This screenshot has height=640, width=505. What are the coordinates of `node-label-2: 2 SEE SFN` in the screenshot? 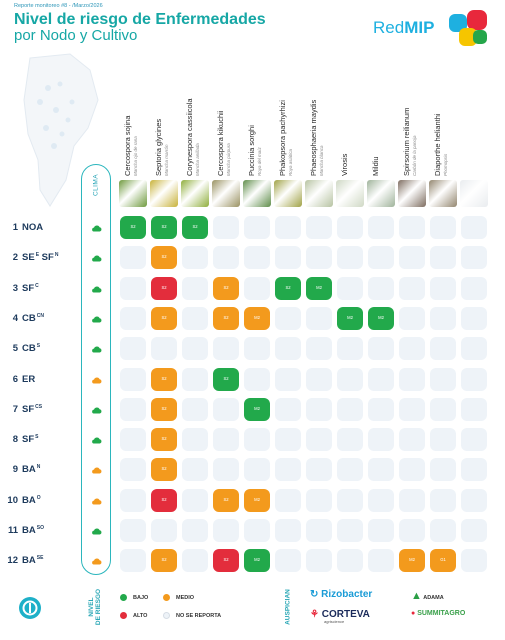 It's located at (32, 258).